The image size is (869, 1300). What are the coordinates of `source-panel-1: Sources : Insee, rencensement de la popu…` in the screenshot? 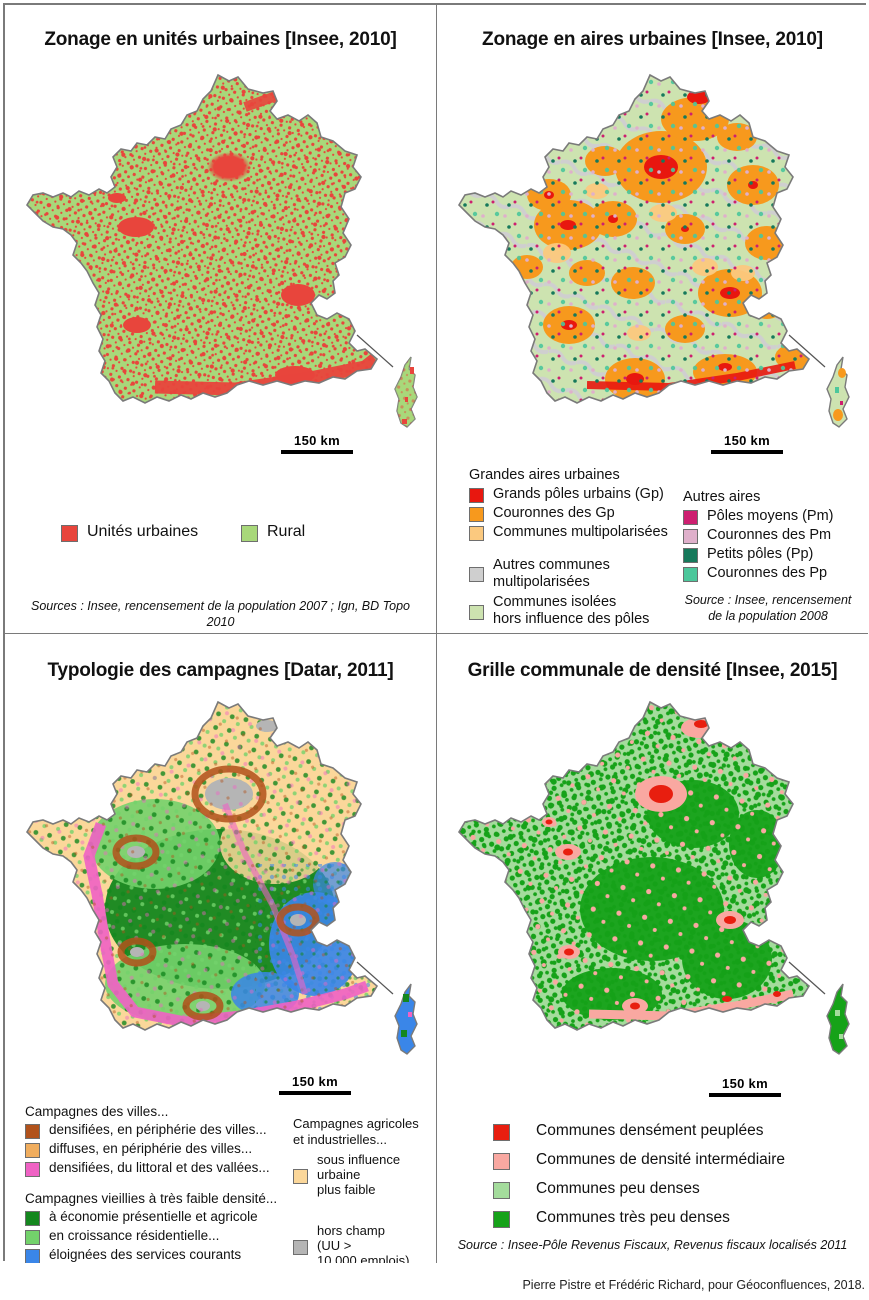 It's located at (220, 614).